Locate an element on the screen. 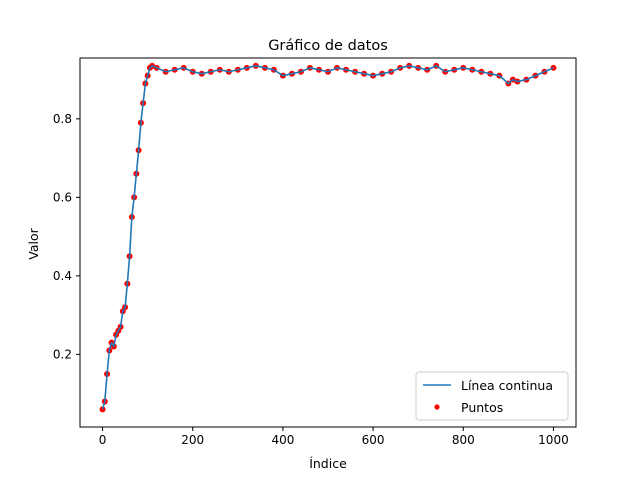 The image size is (640, 484). chart-title: Gráfico de datos is located at coordinates (328, 46).